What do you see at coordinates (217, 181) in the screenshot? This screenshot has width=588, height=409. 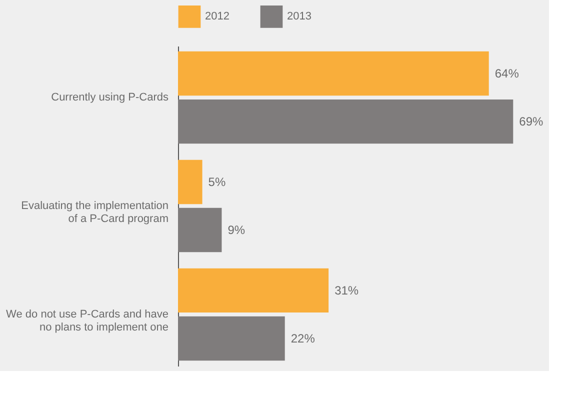 I see `data-label: 5%` at bounding box center [217, 181].